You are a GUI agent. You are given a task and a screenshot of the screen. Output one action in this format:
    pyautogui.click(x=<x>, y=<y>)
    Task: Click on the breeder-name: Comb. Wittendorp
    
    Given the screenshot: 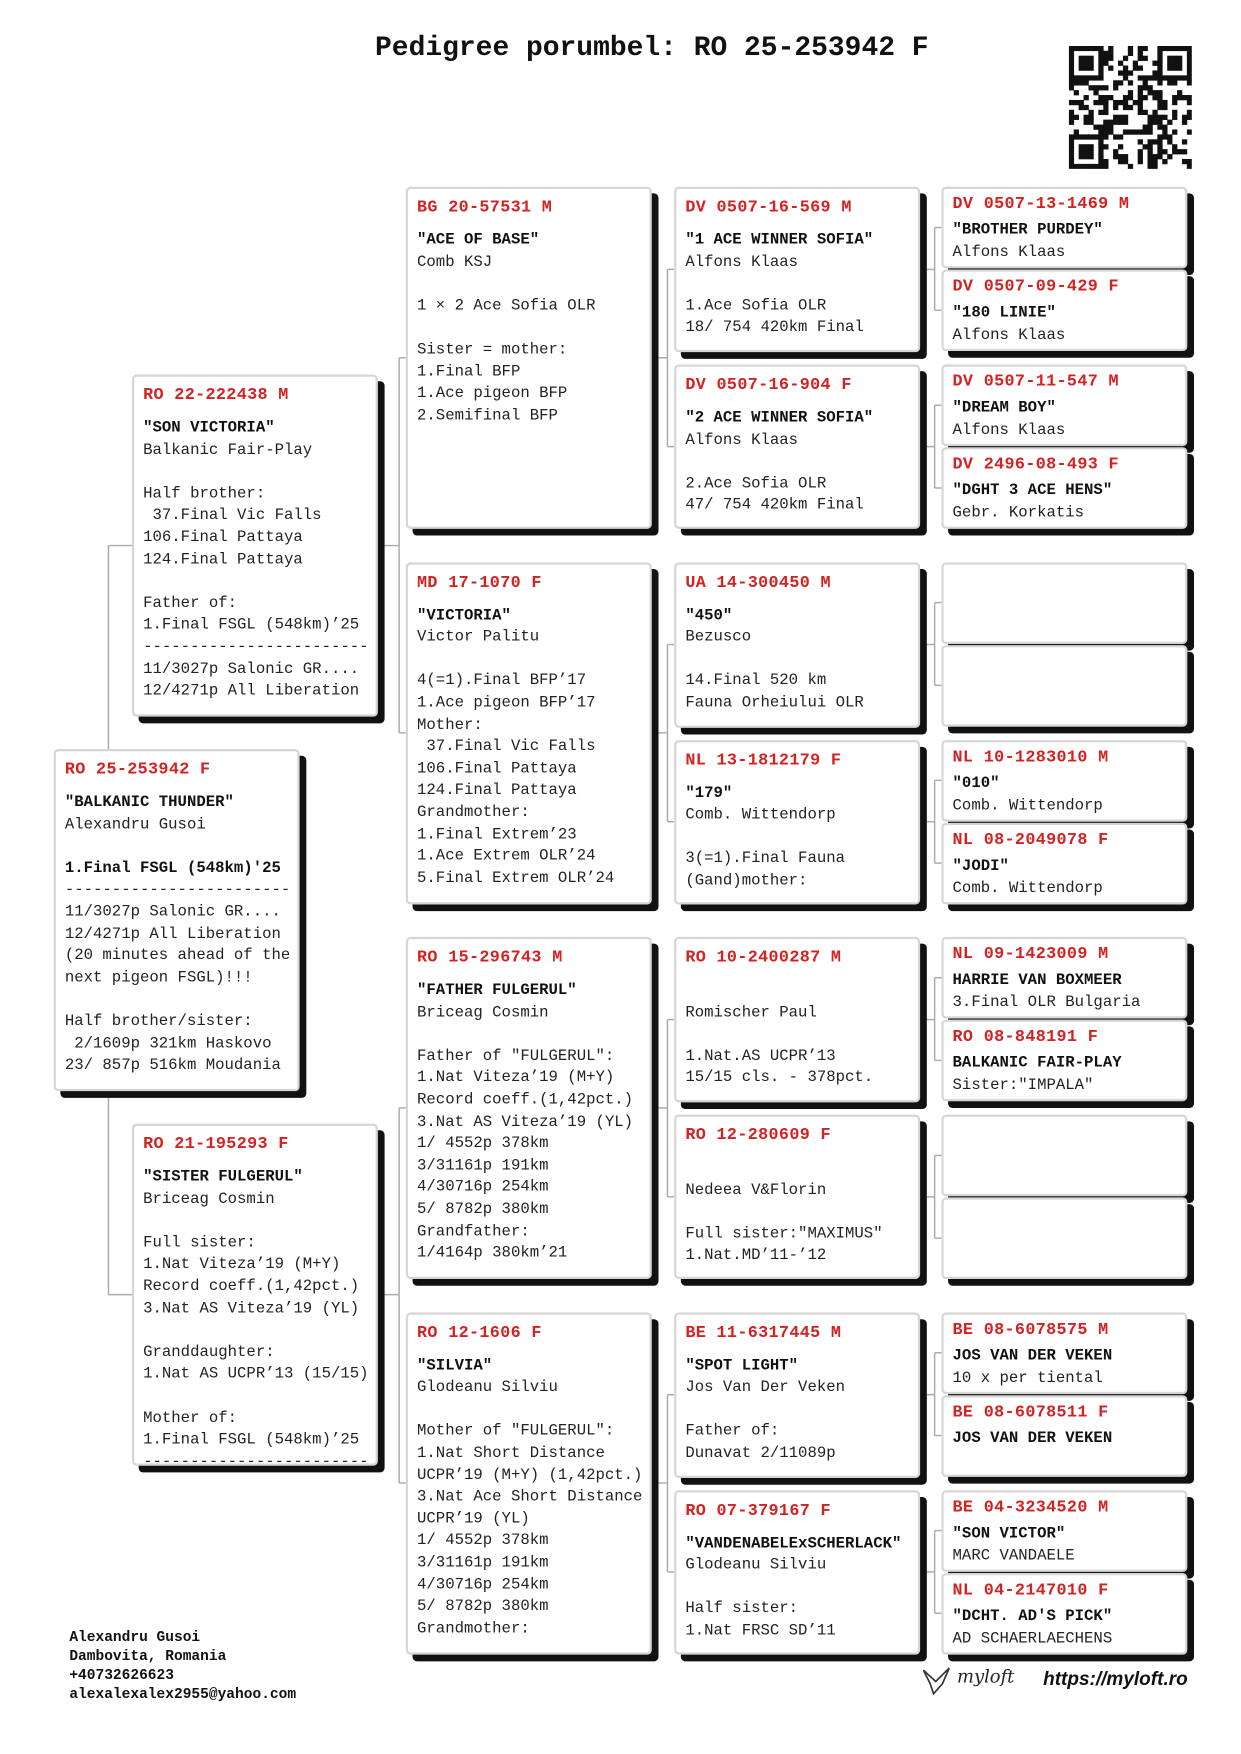 What is the action you would take?
    pyautogui.click(x=1027, y=805)
    